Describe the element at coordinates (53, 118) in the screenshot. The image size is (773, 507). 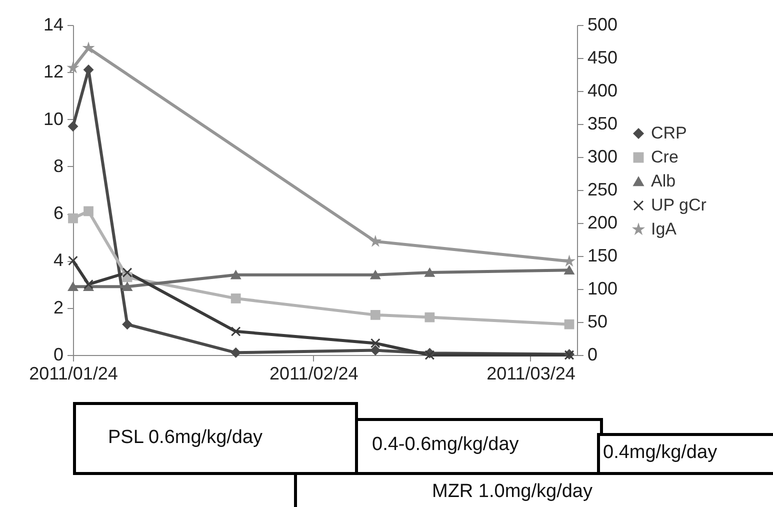
I see `y-tick-label: 10` at that location.